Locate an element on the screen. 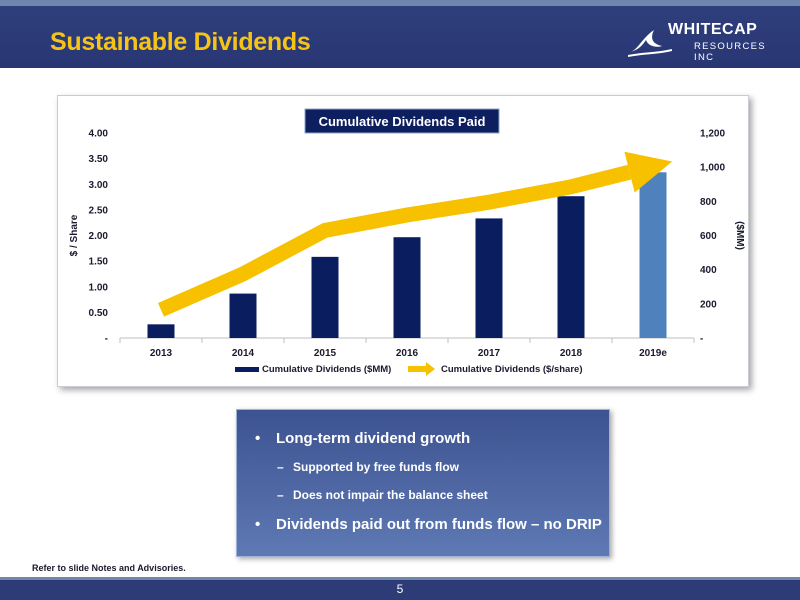 The width and height of the screenshot is (800, 600). left-axis-tick-label: 1.50 is located at coordinates (99, 262).